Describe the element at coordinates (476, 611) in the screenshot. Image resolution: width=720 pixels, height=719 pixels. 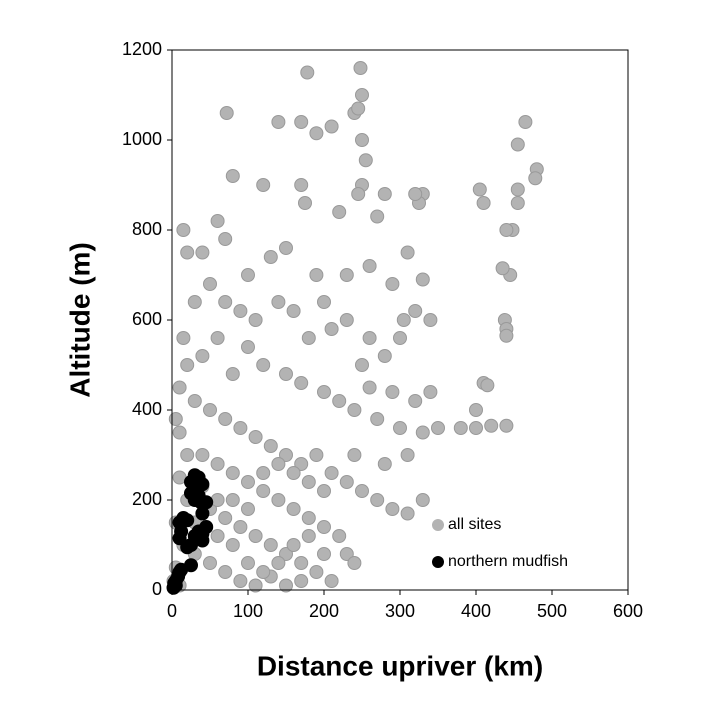
I see `x-tick-label: 400` at that location.